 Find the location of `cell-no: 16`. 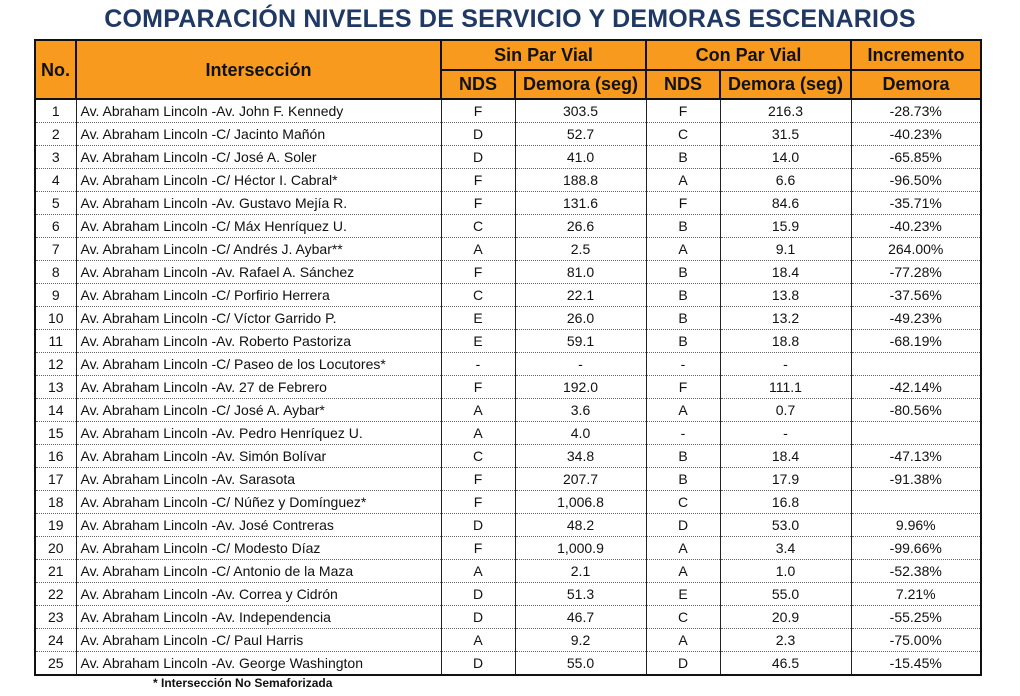

cell-no: 16 is located at coordinates (55, 456).